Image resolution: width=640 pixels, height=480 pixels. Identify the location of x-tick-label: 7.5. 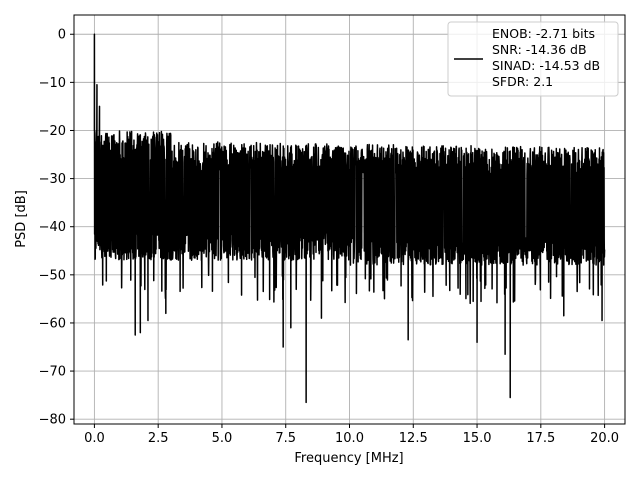
(285, 438).